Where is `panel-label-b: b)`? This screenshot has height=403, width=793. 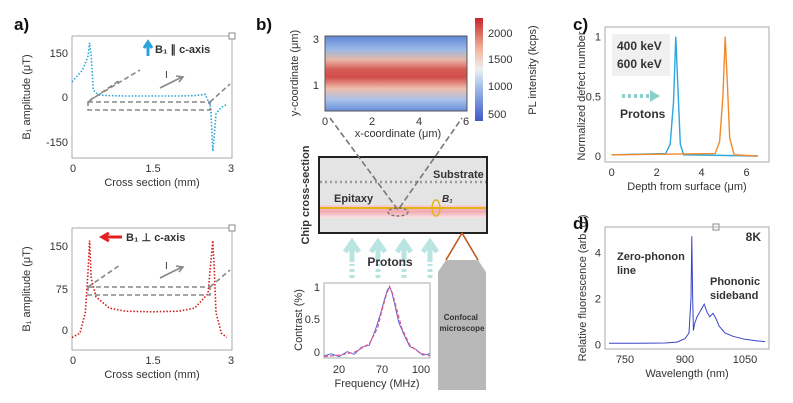
panel-label-b: b) is located at coordinates (264, 24).